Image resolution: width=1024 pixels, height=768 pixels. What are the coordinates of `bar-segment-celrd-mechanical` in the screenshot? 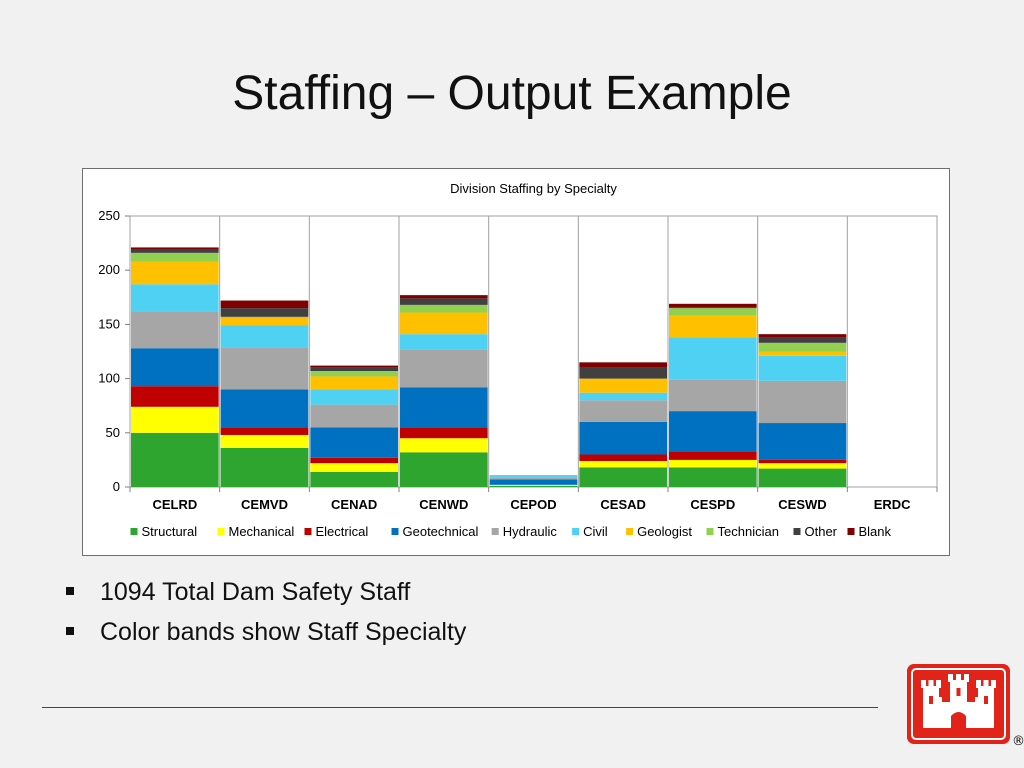 It's located at (175, 419).